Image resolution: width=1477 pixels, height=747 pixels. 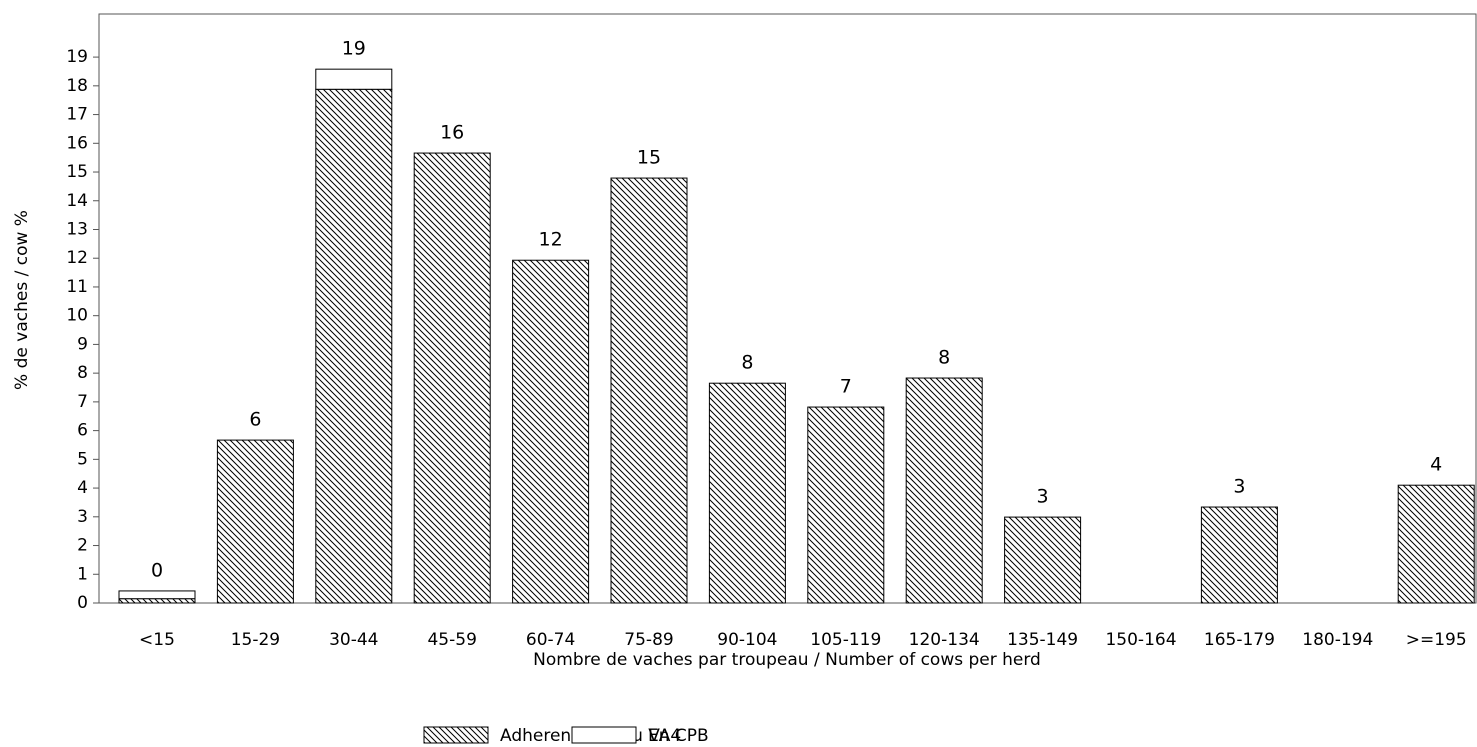 I want to click on y-tick-label: 8, so click(x=82, y=373).